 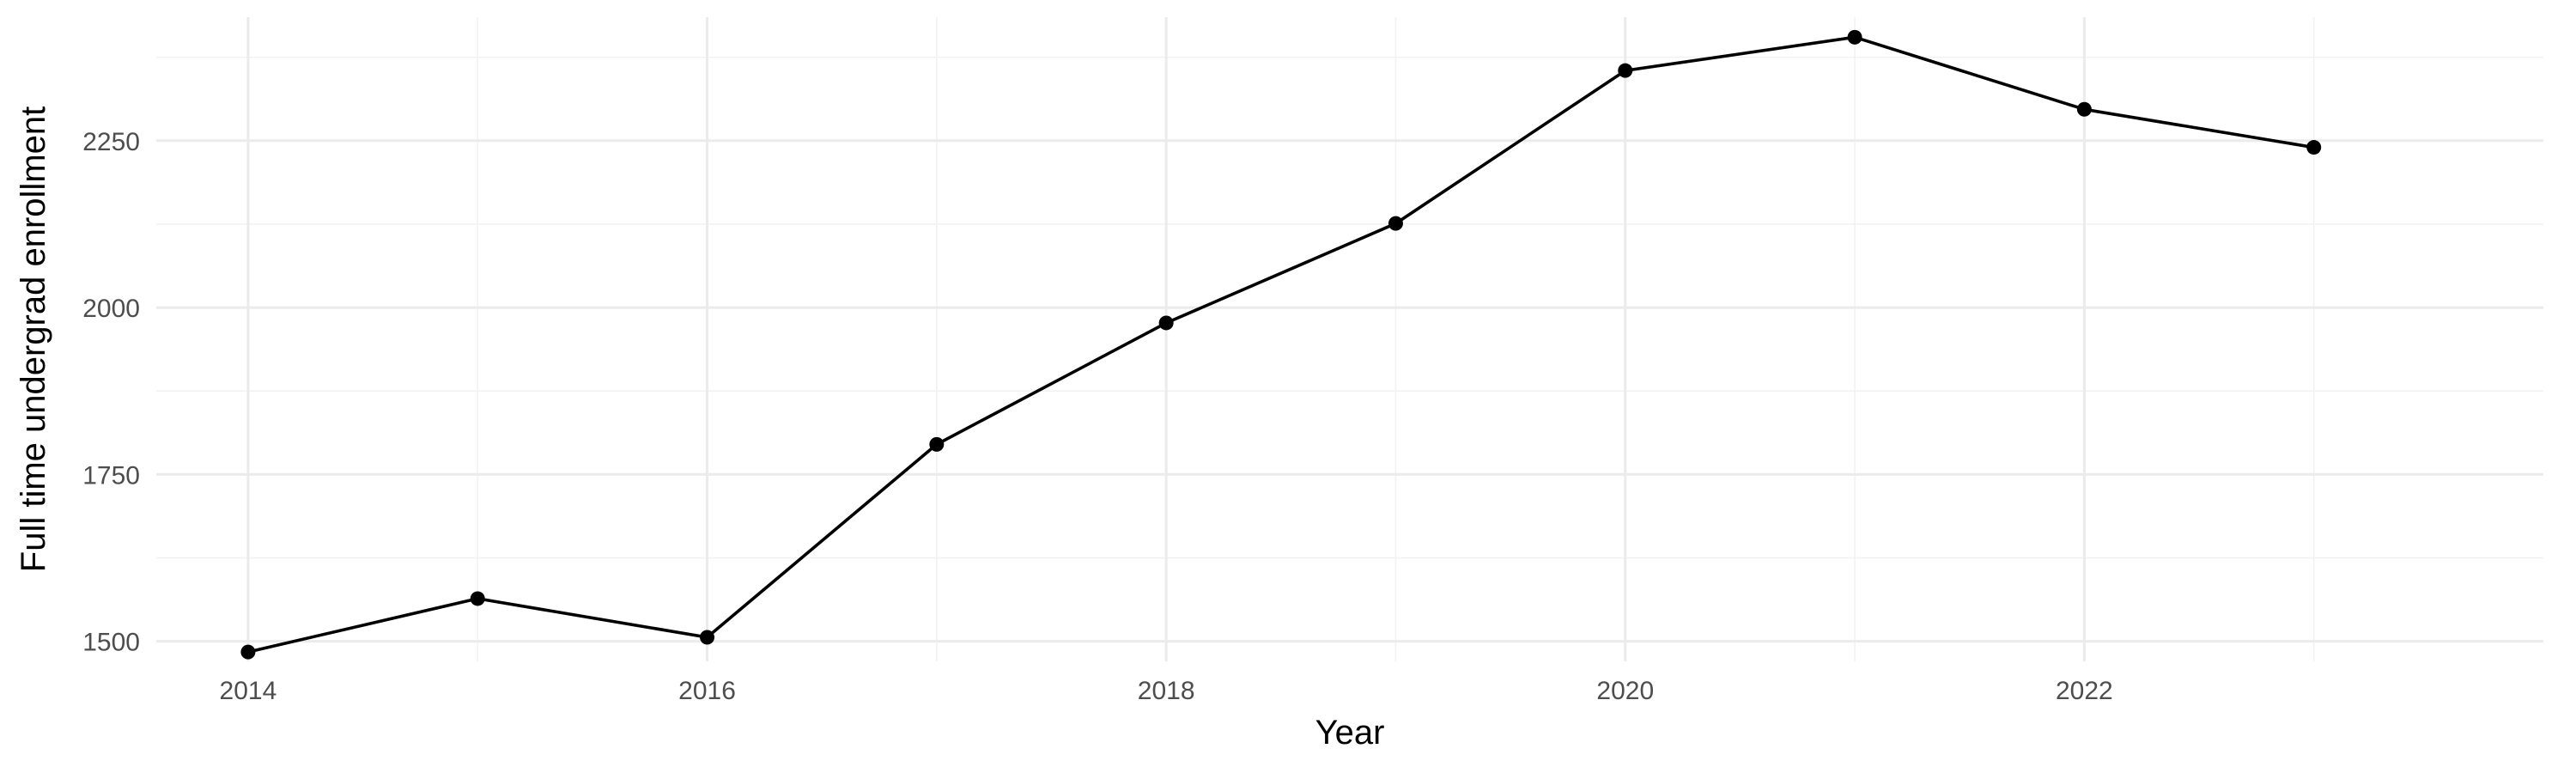 What do you see at coordinates (1625, 691) in the screenshot?
I see `x-tick-label: 2020` at bounding box center [1625, 691].